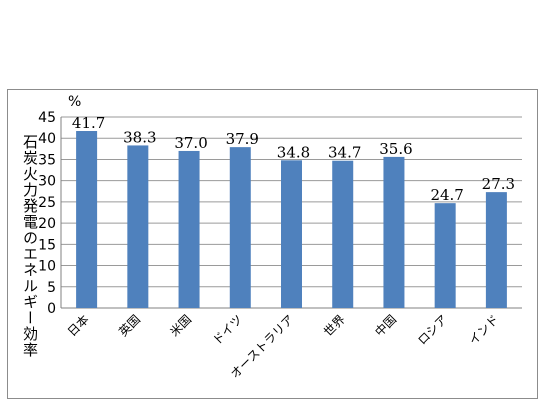  Describe the element at coordinates (47, 160) in the screenshot. I see `y-tick-label: 35` at that location.